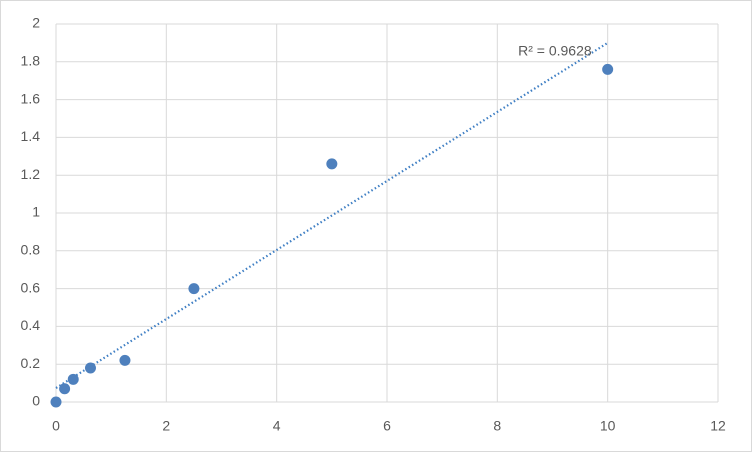  I want to click on y-tick-label: 1.6, so click(31, 98).